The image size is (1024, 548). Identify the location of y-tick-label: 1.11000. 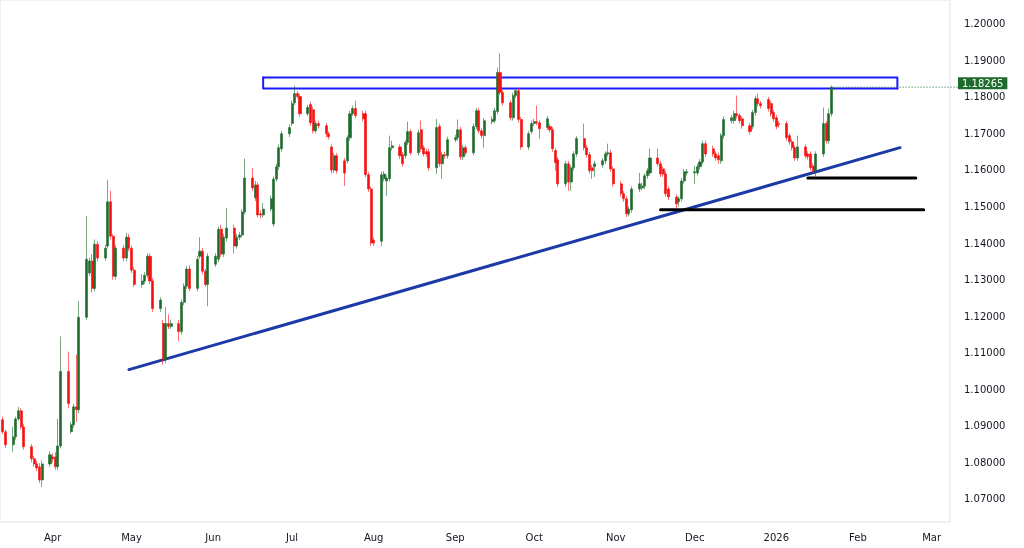
(985, 353).